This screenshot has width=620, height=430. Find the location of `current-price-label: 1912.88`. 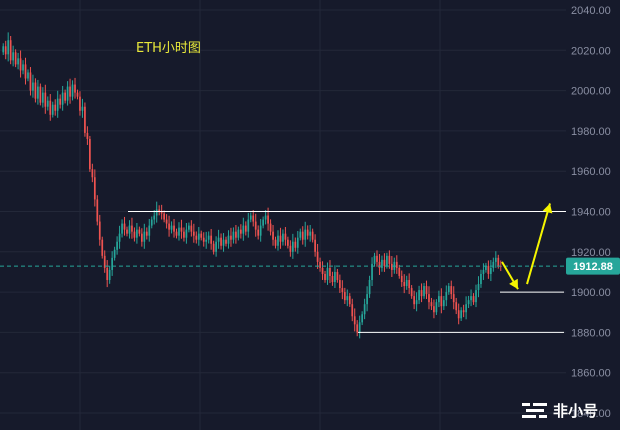

current-price-label: 1912.88 is located at coordinates (593, 267).